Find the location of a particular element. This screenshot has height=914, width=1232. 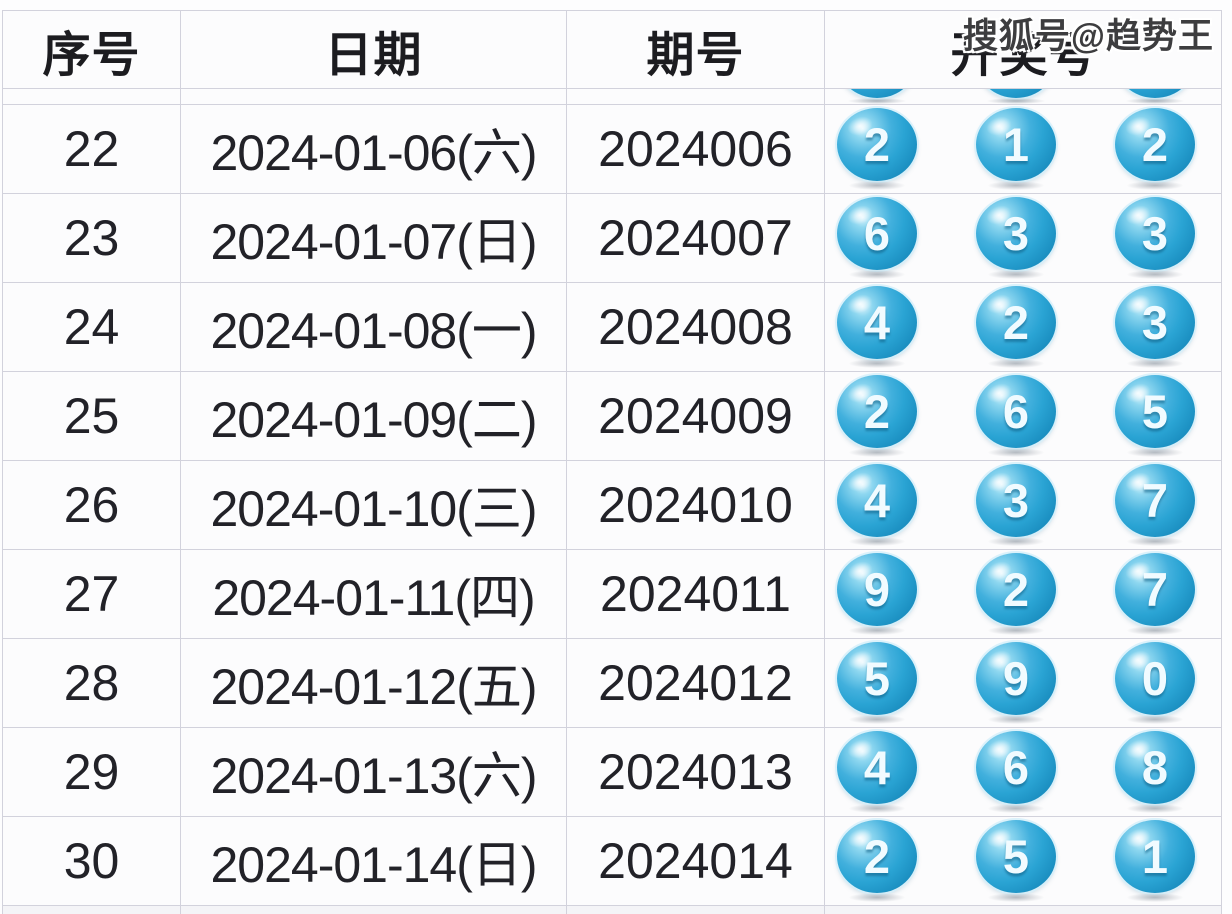

row-index: 27 is located at coordinates (92, 594).